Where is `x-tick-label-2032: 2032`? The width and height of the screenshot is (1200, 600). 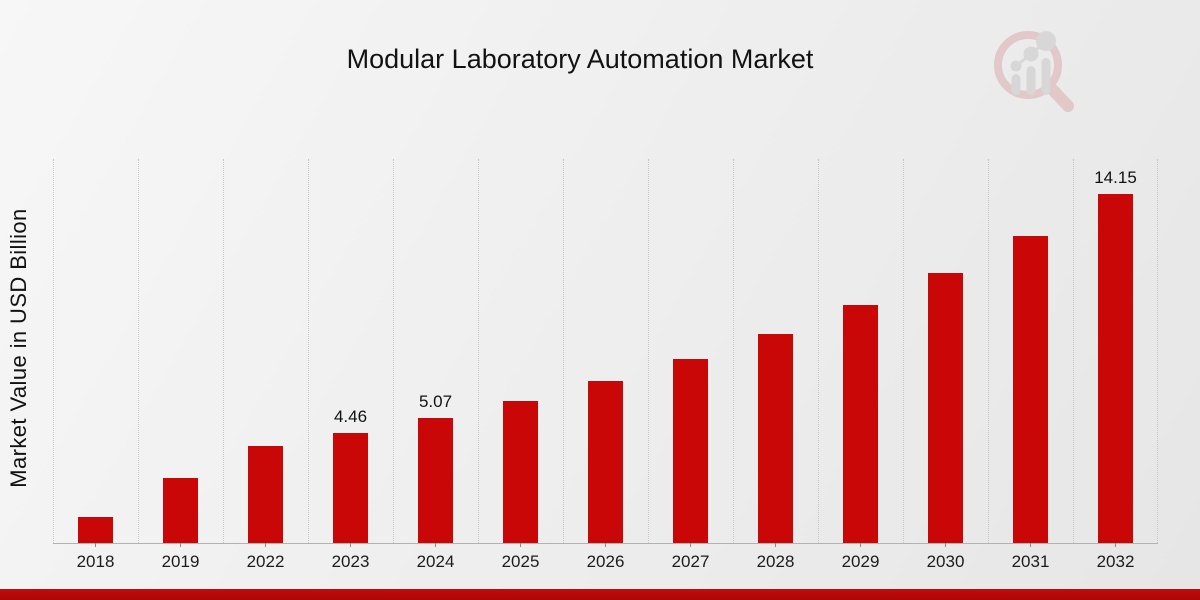 x-tick-label-2032: 2032 is located at coordinates (1115, 561).